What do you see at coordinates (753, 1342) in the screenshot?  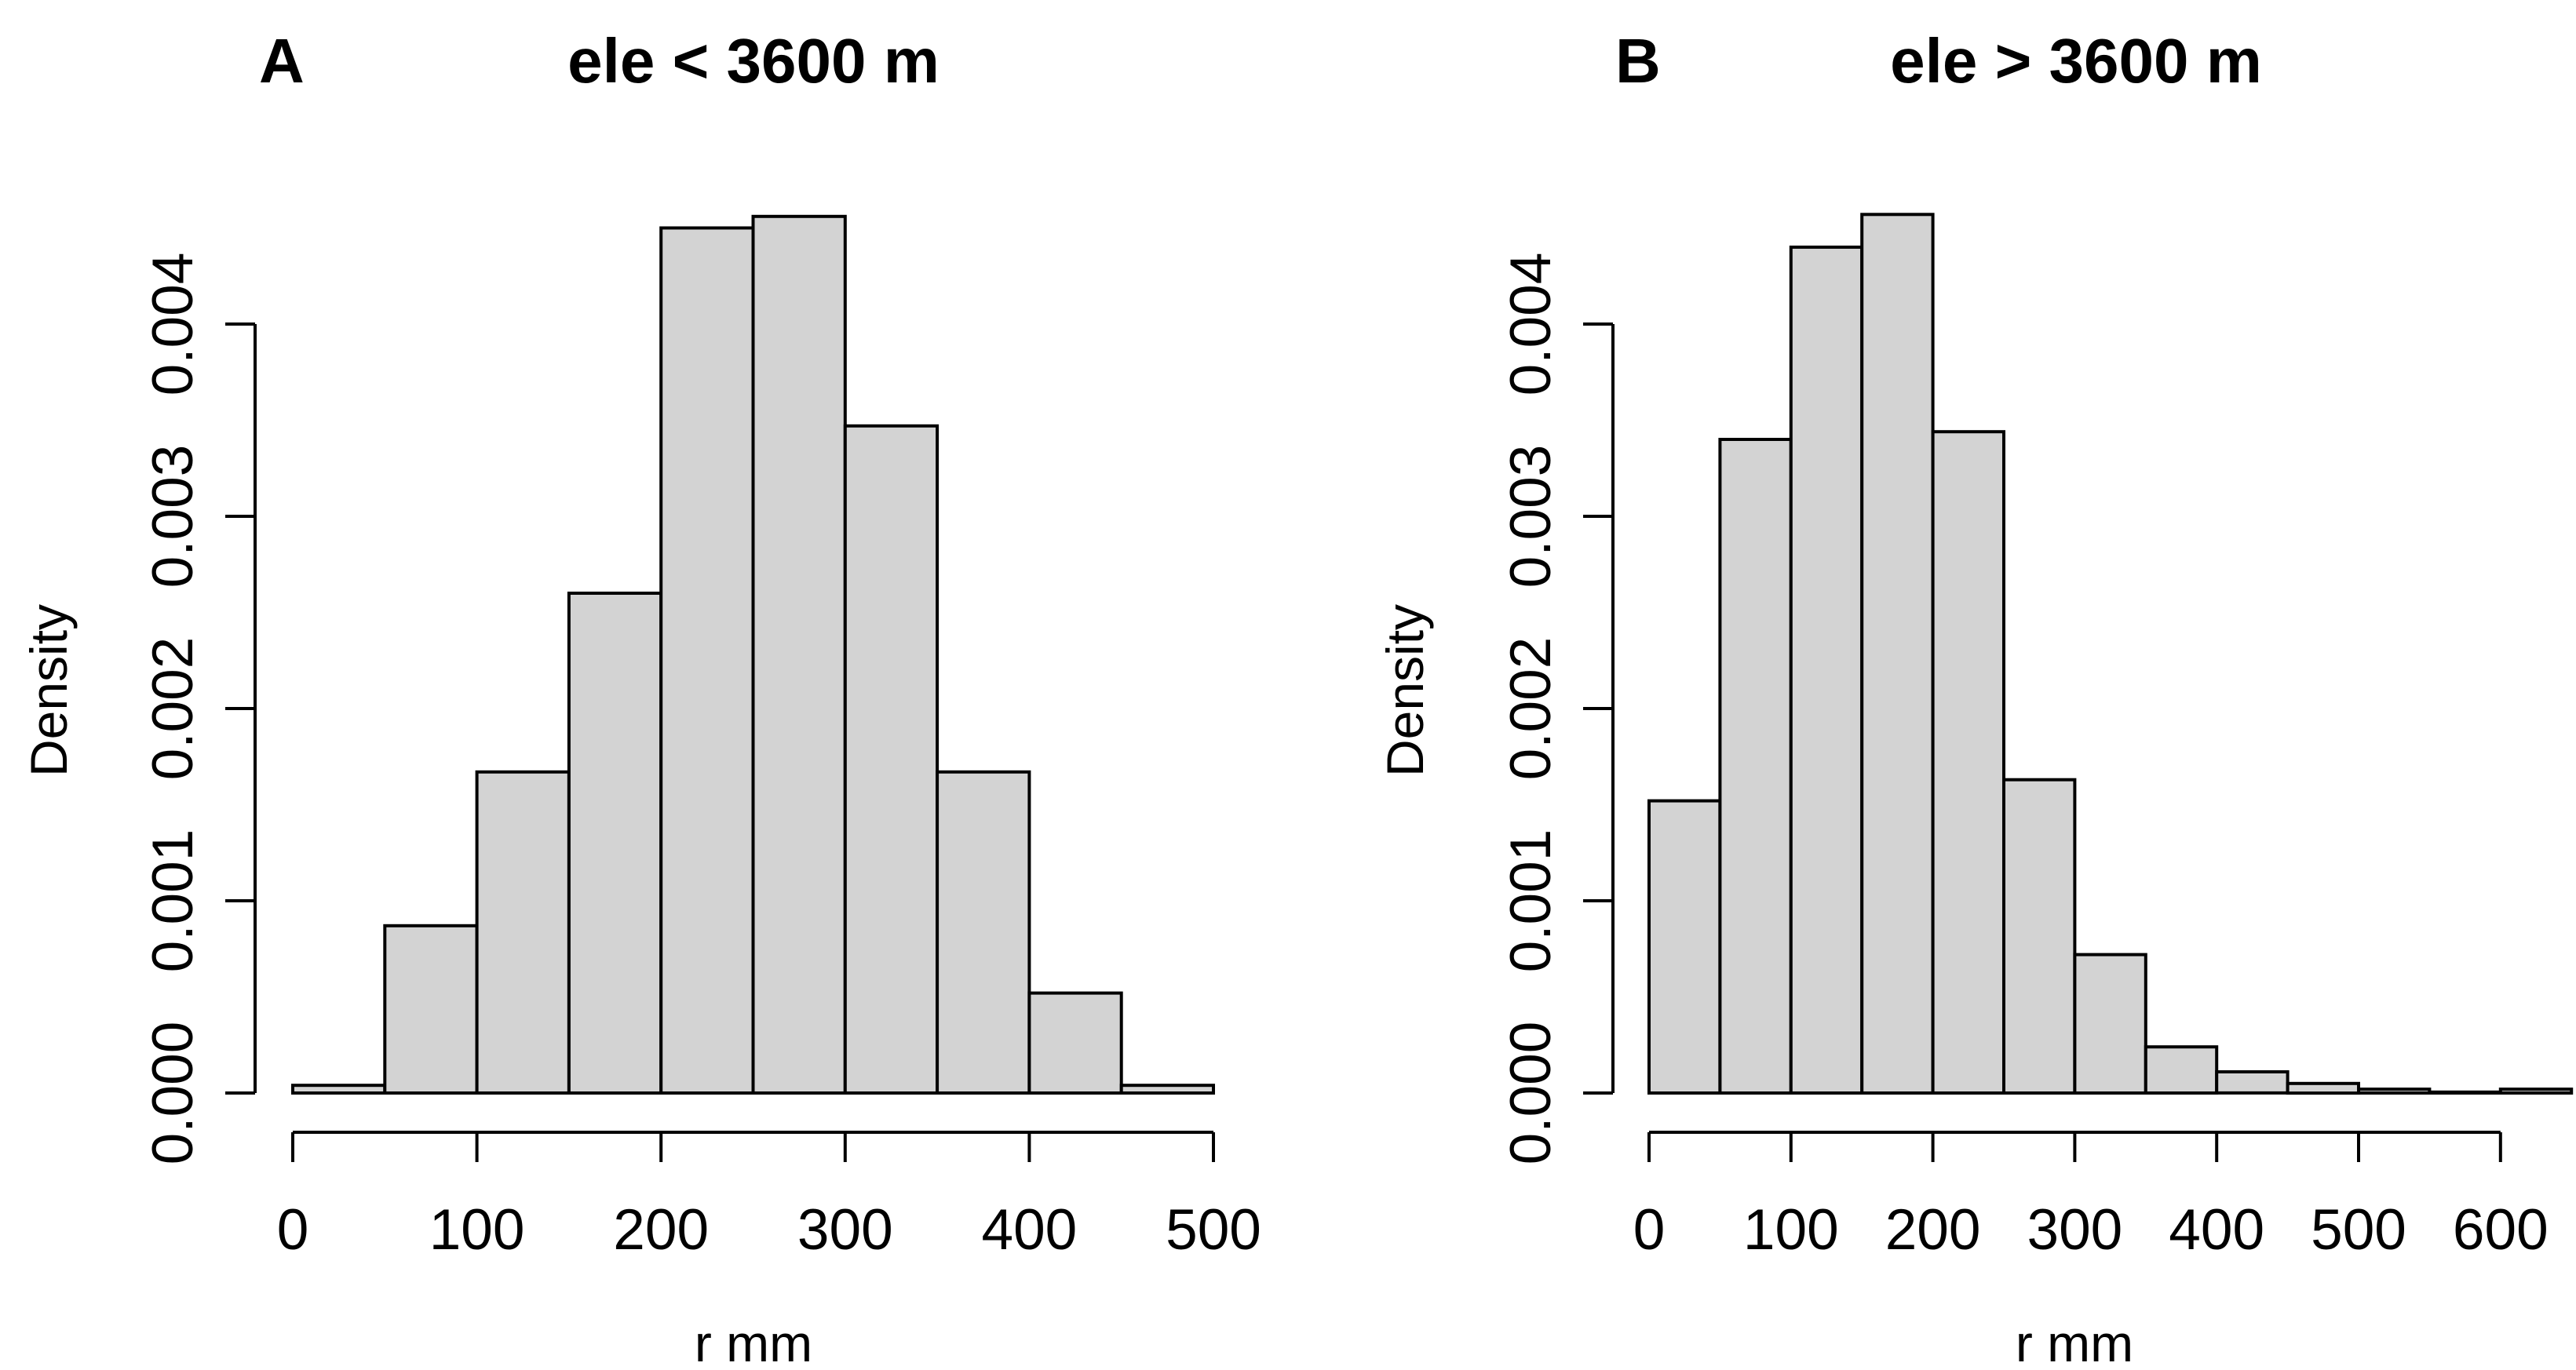 I see `x-axis-title-a: r mm` at bounding box center [753, 1342].